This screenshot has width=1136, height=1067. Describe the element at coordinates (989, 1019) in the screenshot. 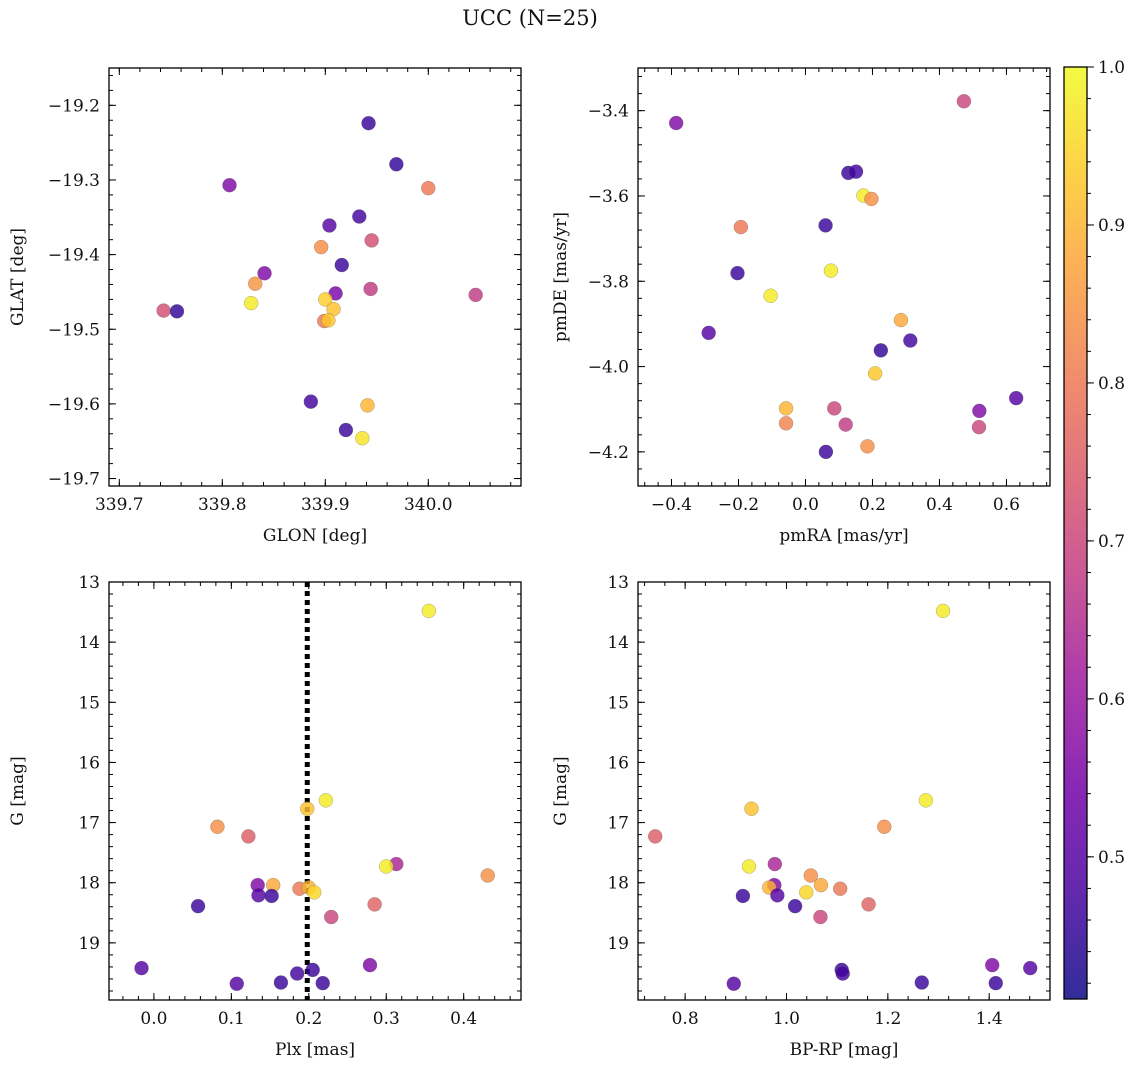

I see `x-tick-label: 1.4` at that location.